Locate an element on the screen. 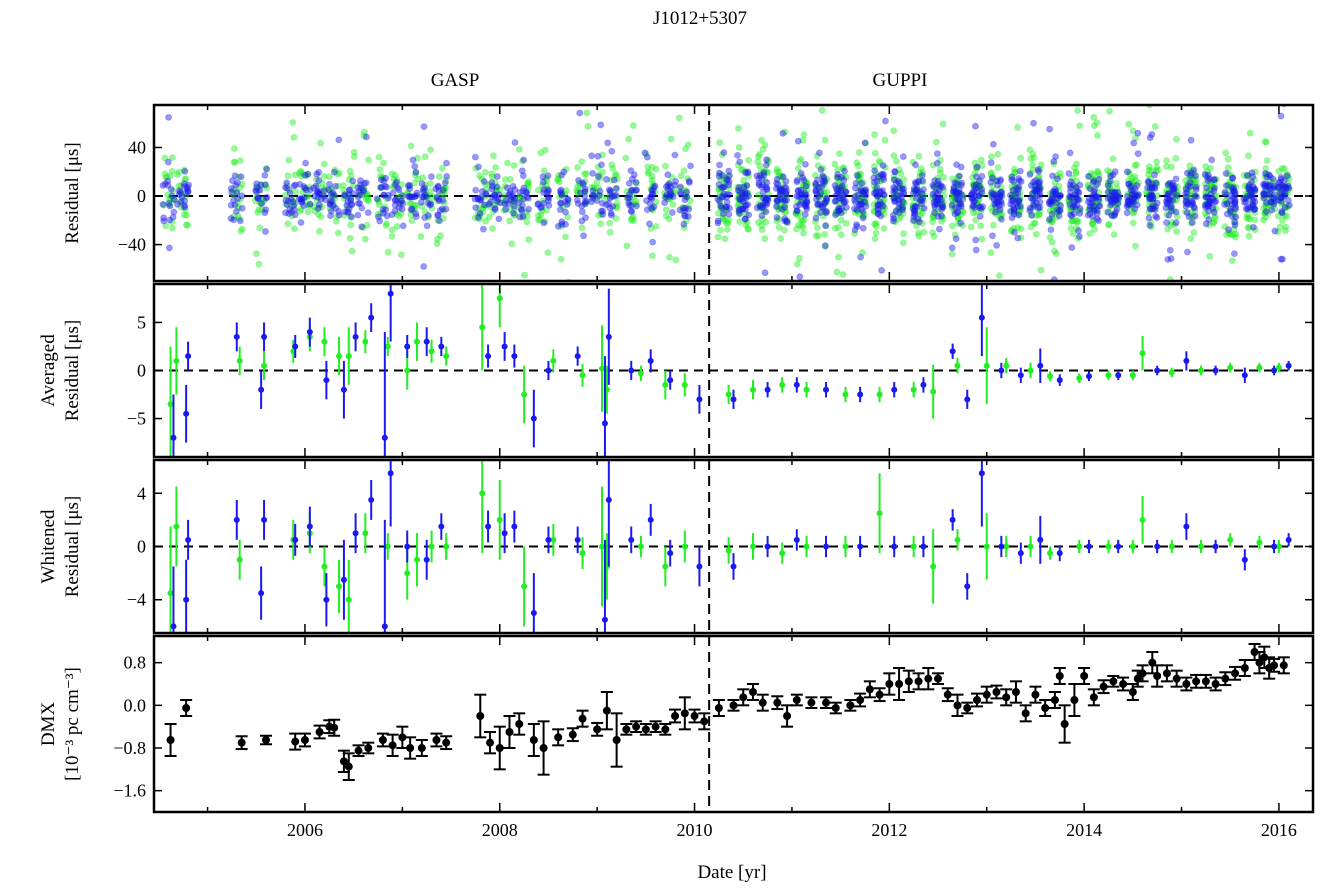 Image resolution: width=1334 pixels, height=888 pixels. backend-label-left: GASP is located at coordinates (455, 80).